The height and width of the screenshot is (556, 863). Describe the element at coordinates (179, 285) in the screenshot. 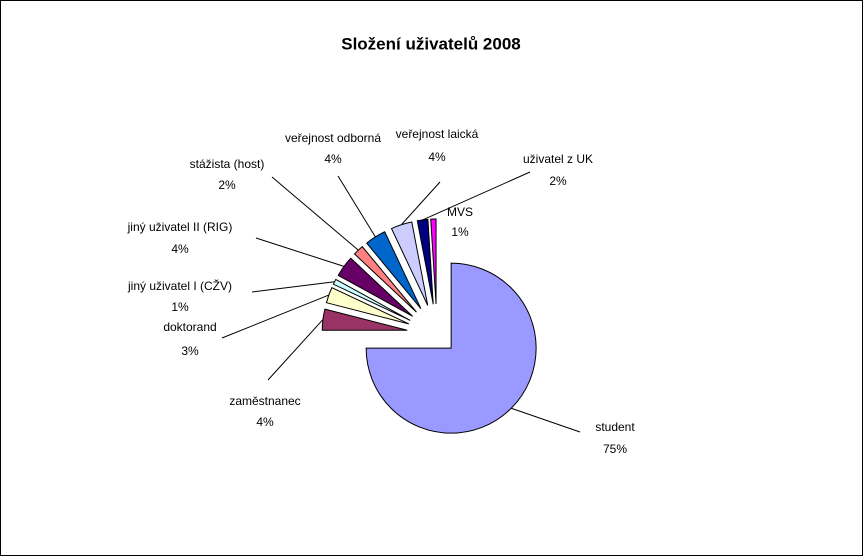

I see `slice-label: jiný uživatel I (CŽV)` at that location.